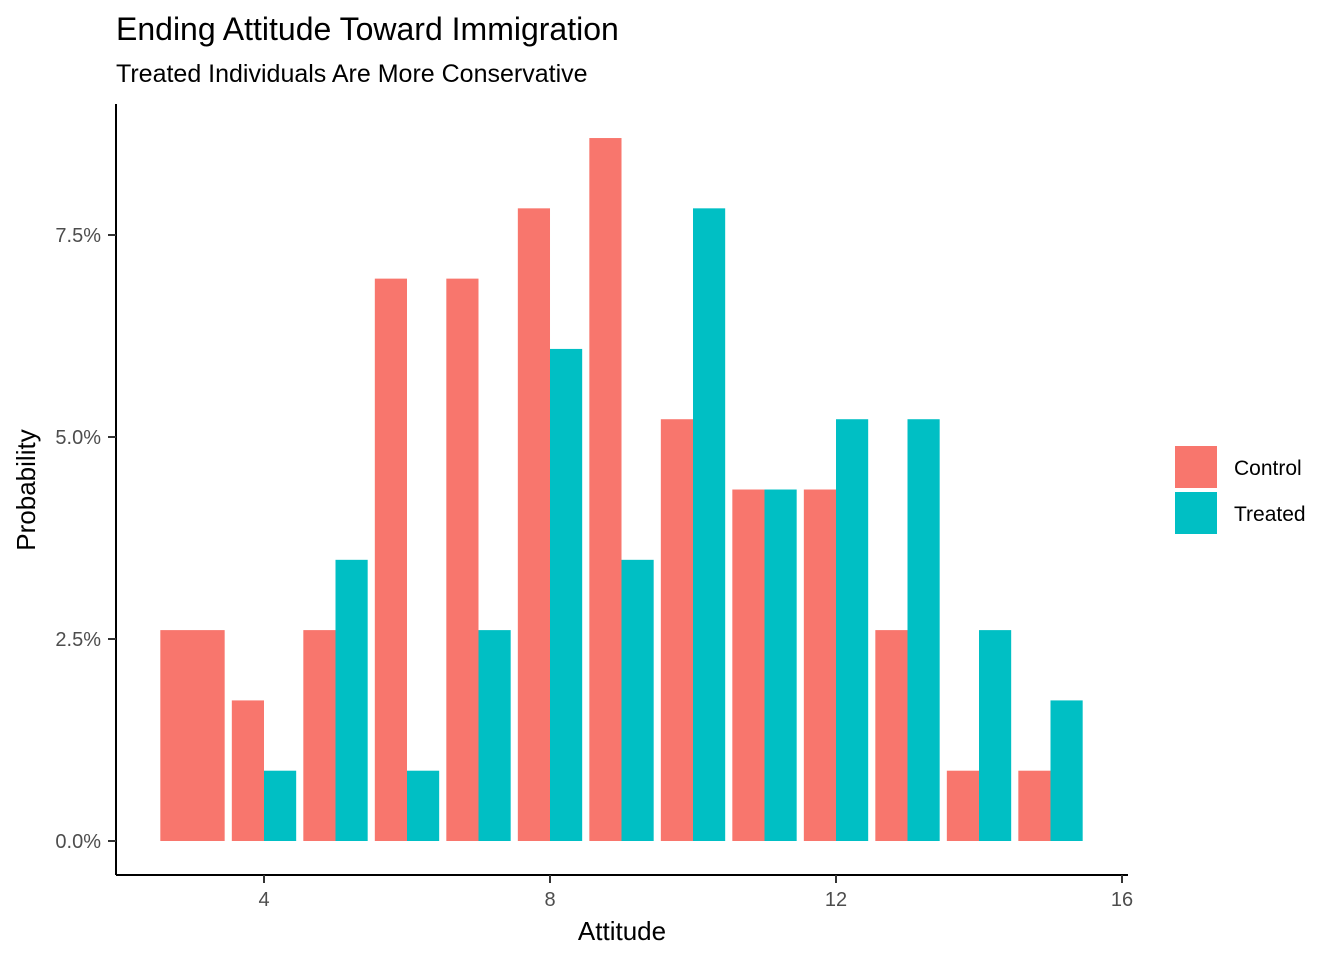  What do you see at coordinates (836, 900) in the screenshot?
I see `x-tick-label: 12` at bounding box center [836, 900].